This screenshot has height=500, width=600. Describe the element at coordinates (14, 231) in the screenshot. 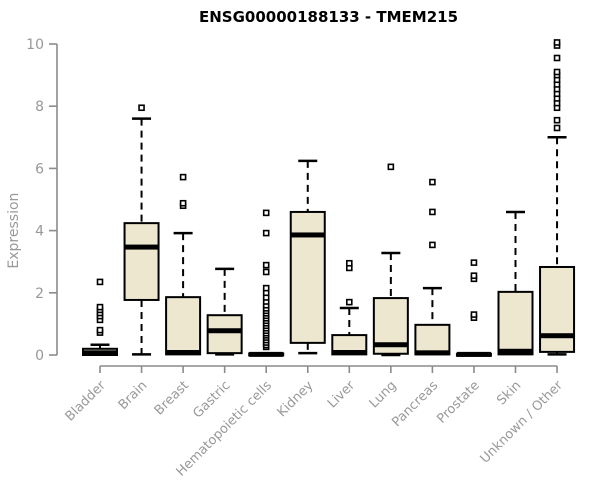

I see `y-axis-label: Expression` at that location.